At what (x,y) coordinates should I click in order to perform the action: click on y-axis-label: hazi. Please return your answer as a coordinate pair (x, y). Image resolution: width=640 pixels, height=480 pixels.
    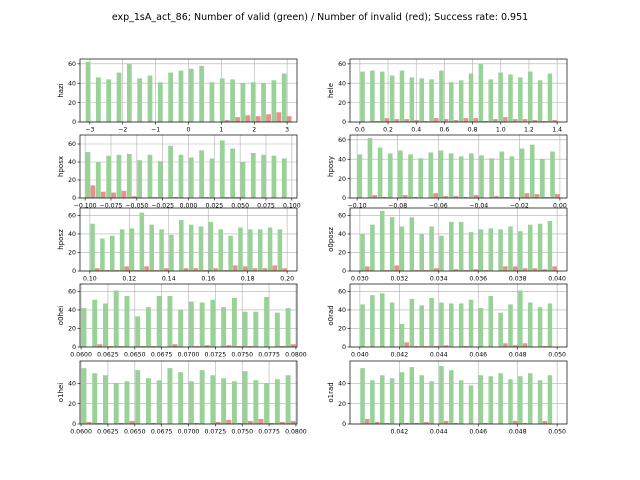
    Looking at the image, I should click on (61, 90).